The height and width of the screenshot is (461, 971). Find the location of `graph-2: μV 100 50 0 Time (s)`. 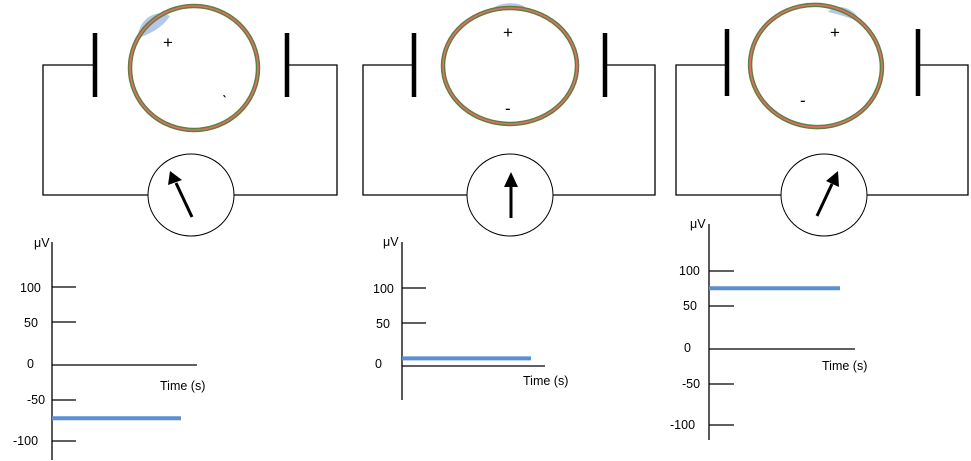

graph-2: μV 100 50 0 Time (s) is located at coordinates (470, 317).